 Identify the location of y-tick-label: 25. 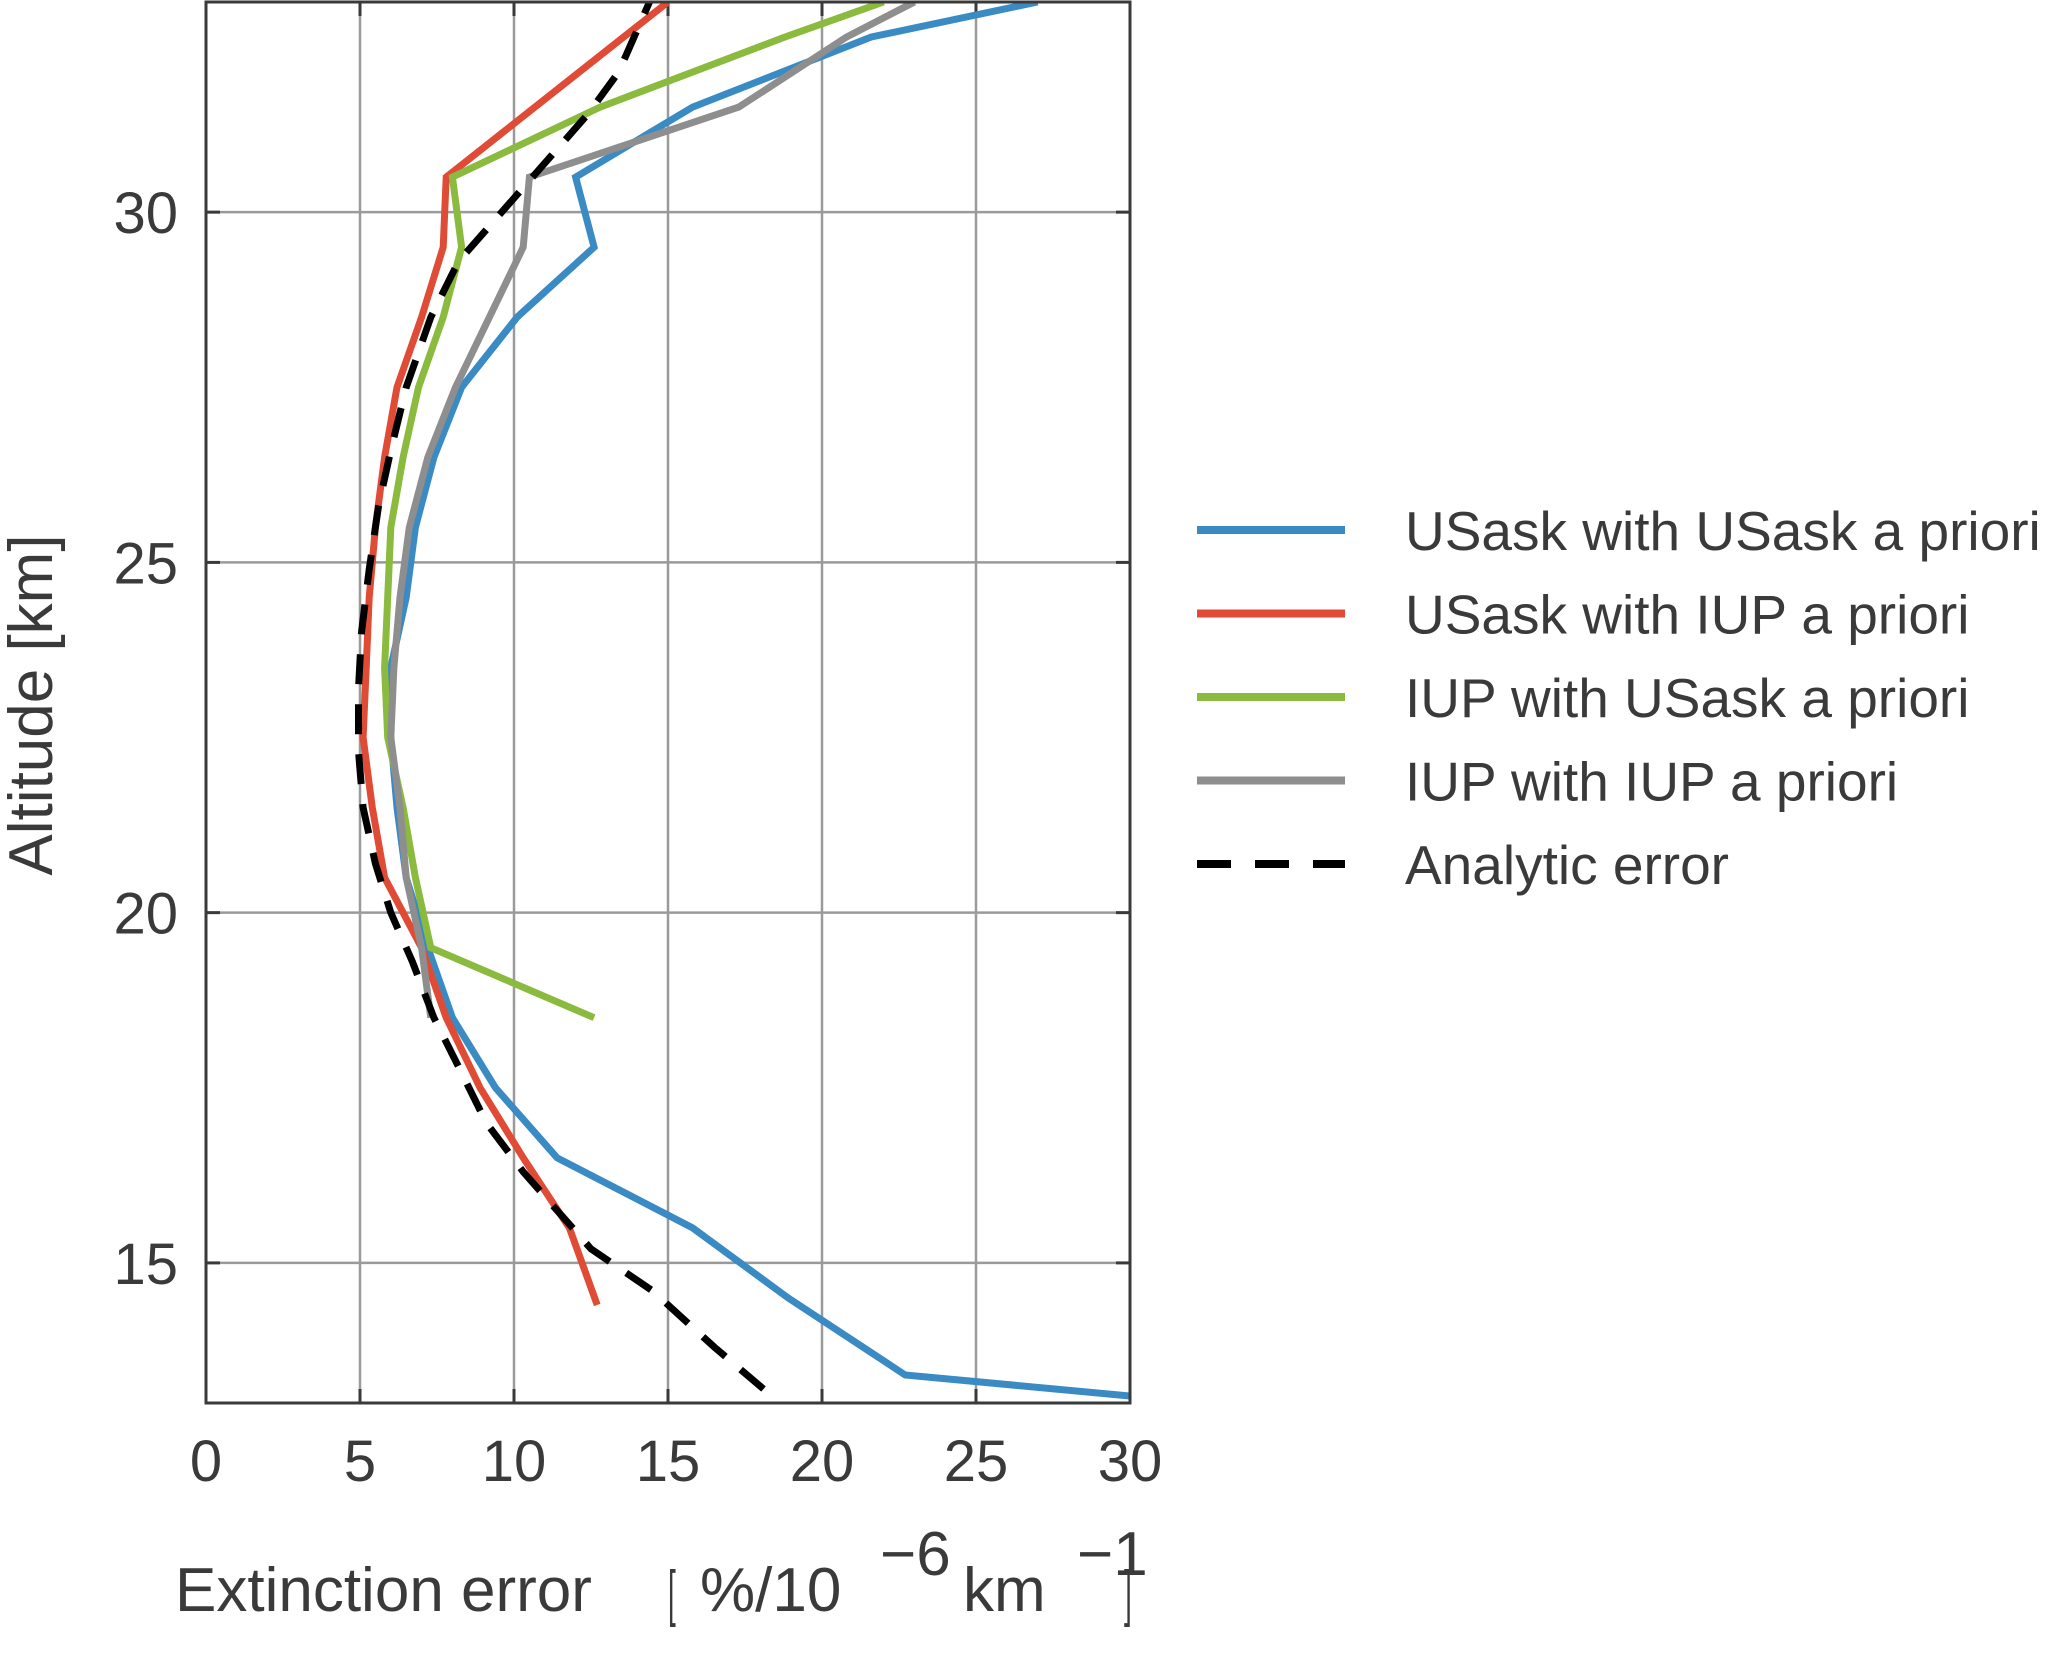
(145, 563).